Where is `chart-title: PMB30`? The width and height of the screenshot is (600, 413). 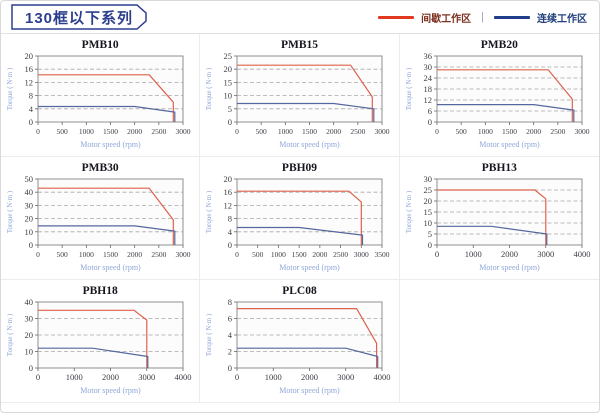 chart-title: PMB30 is located at coordinates (100, 168).